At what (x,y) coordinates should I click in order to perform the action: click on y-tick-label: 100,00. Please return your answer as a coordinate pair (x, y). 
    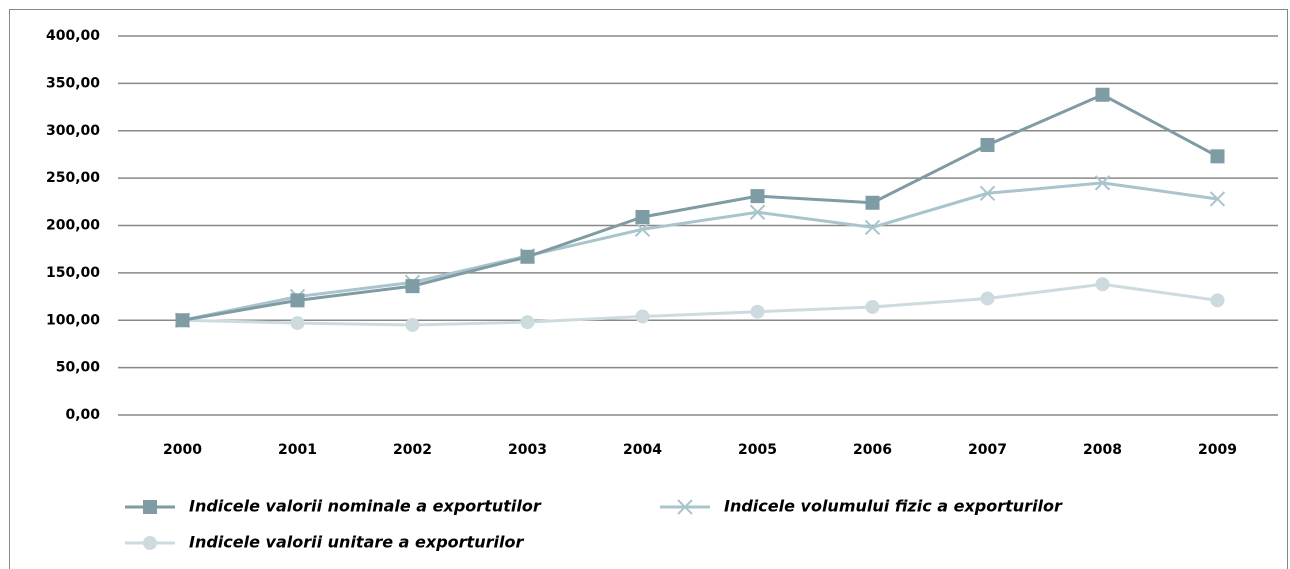
    Looking at the image, I should click on (73, 320).